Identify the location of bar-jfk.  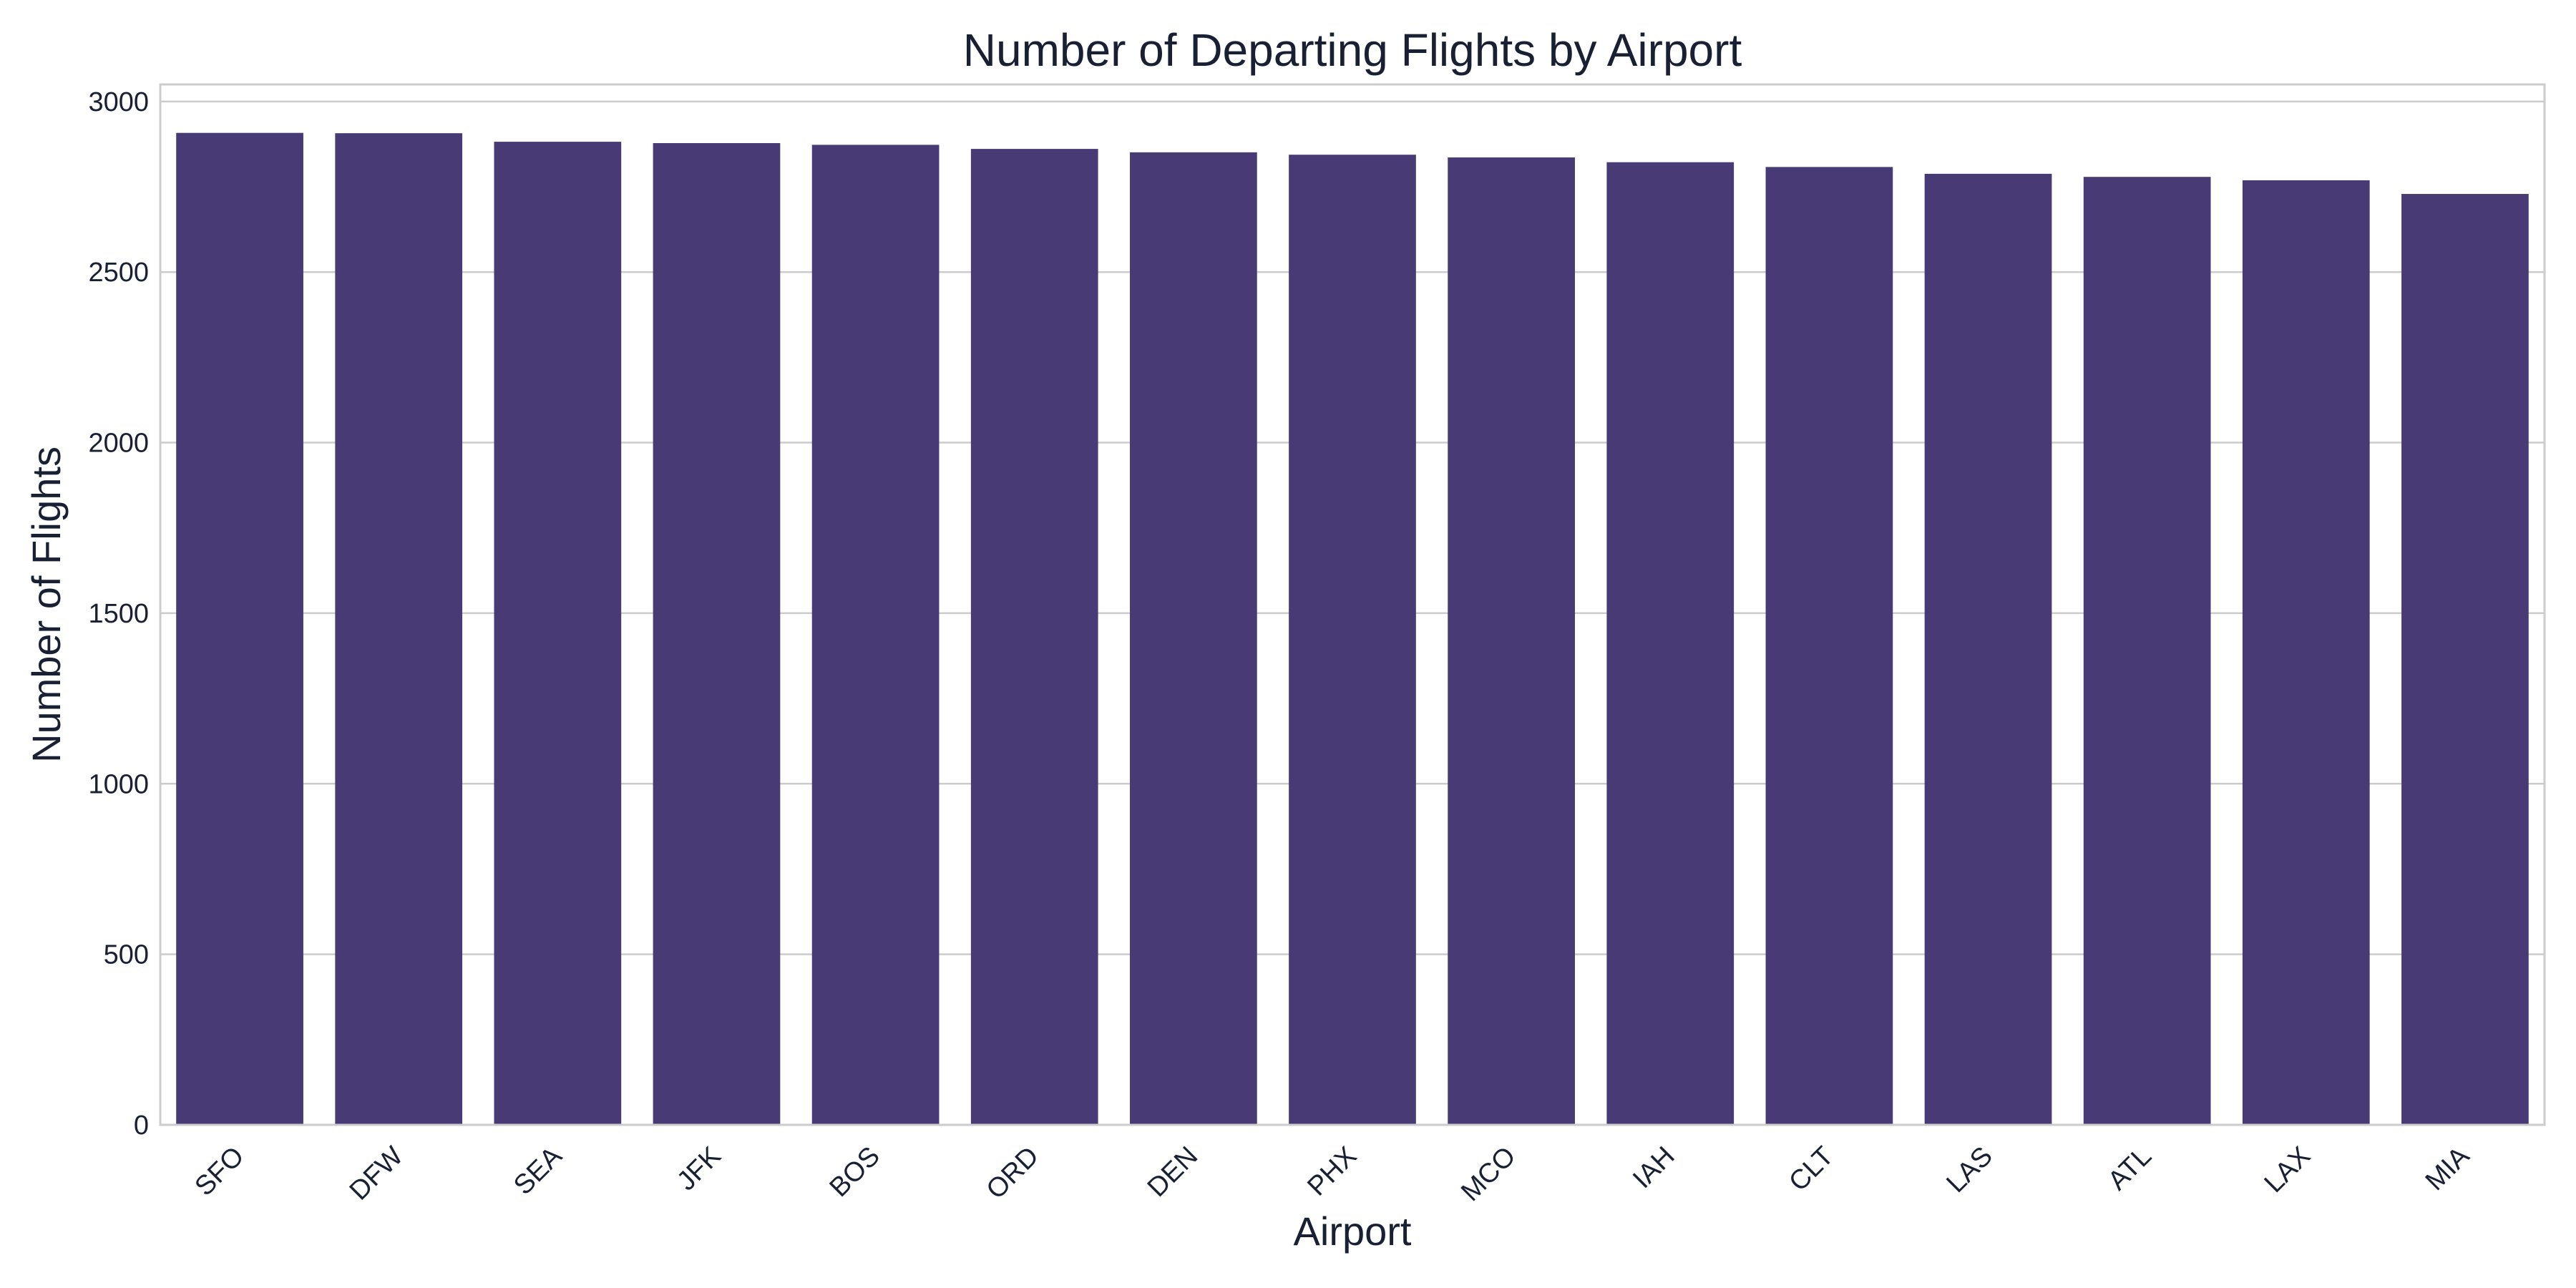
(717, 633).